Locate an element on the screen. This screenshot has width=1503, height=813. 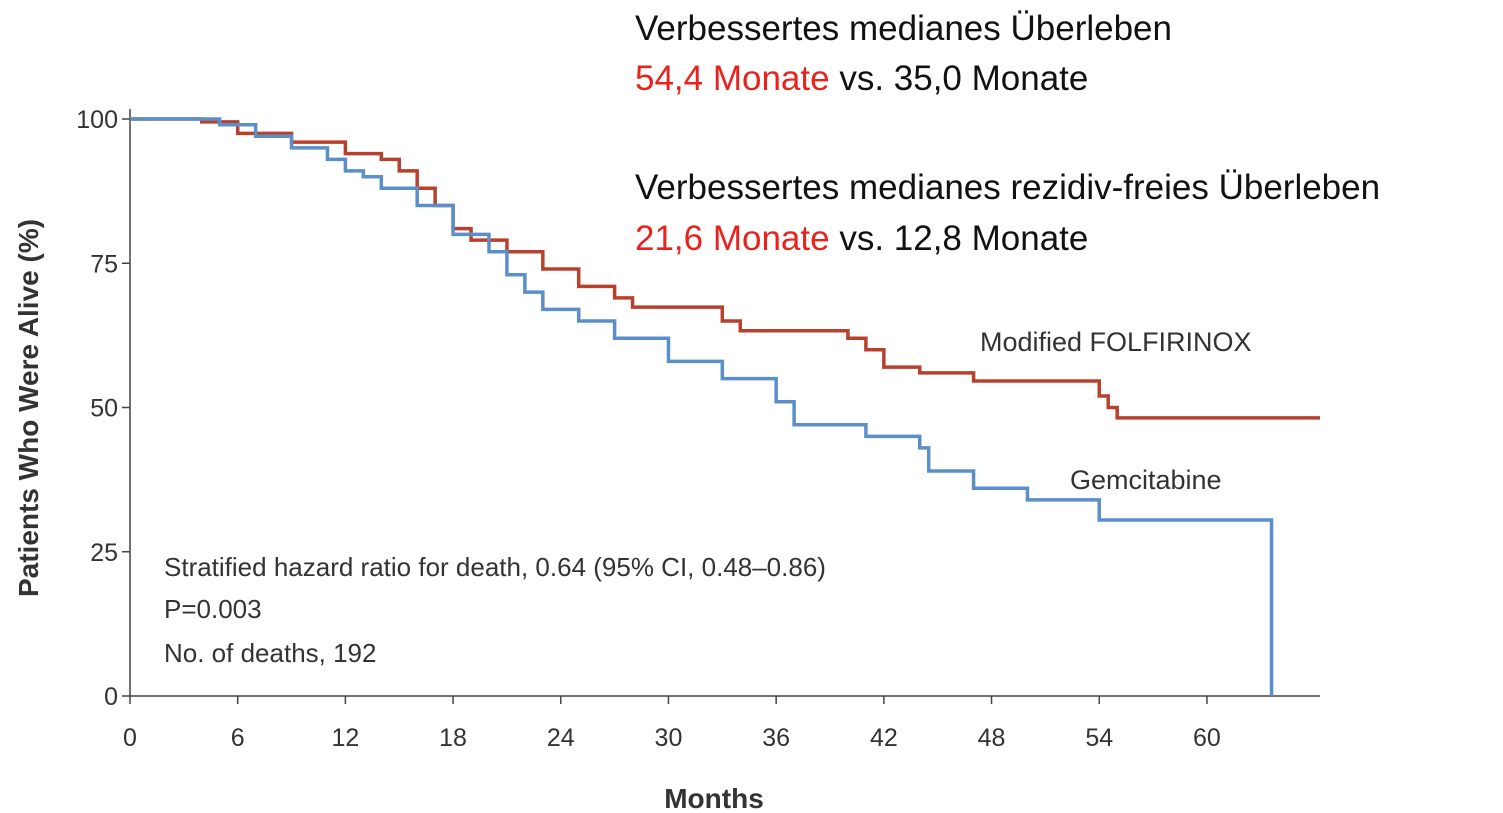
x-tick-label: 60 is located at coordinates (1207, 738).